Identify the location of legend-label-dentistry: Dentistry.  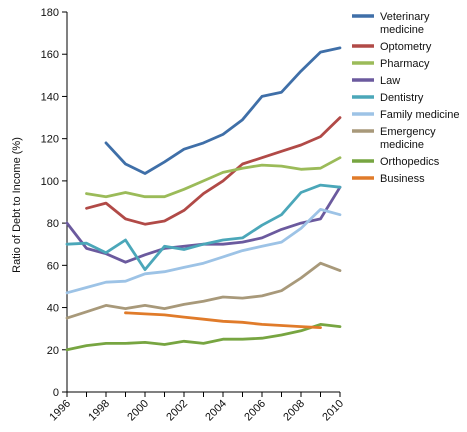
(402, 98).